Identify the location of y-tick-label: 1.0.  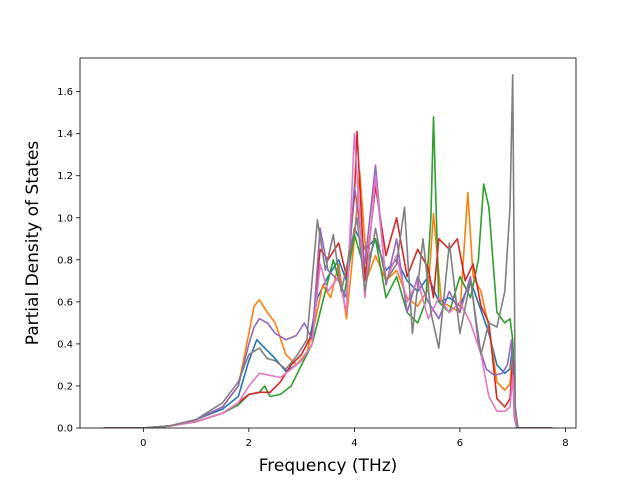
(65, 218).